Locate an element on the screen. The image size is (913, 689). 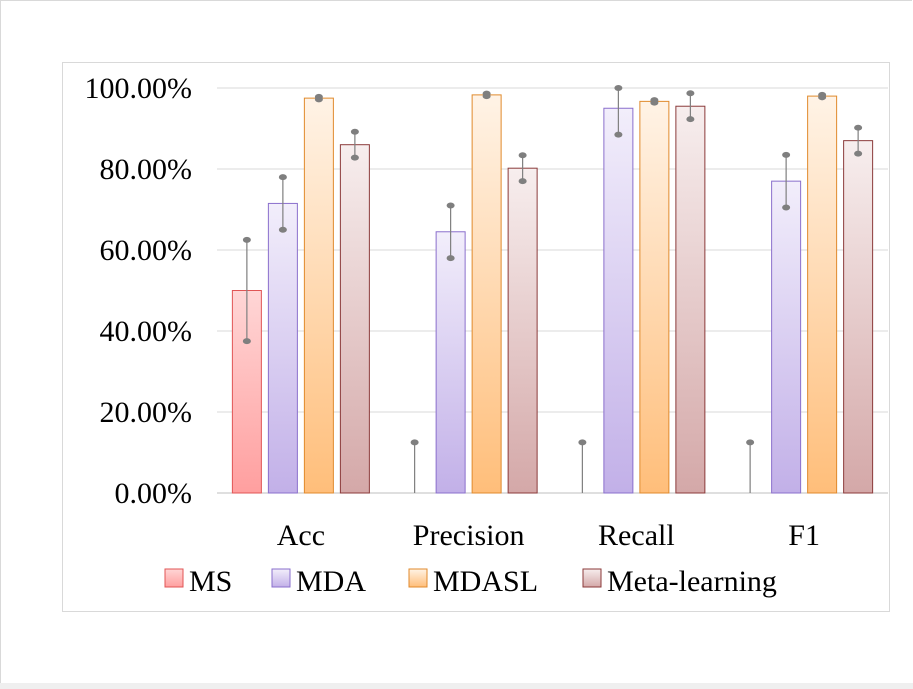
bar-mda-f1 is located at coordinates (786, 337).